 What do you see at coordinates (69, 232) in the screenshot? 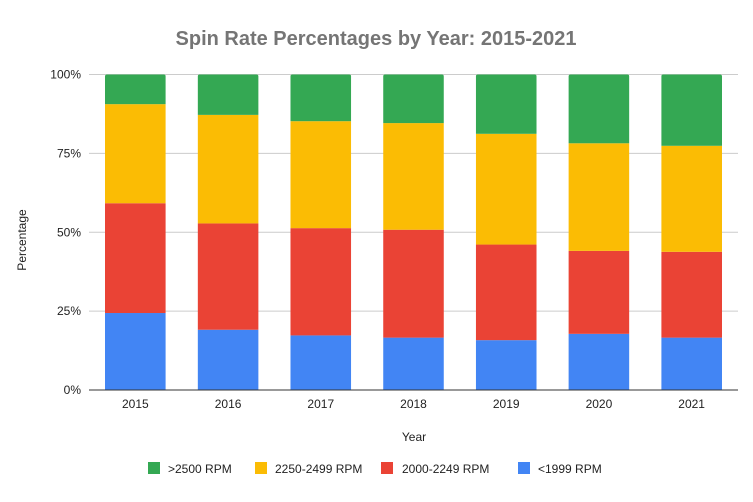
I see `y-tick-label: 50%` at bounding box center [69, 232].